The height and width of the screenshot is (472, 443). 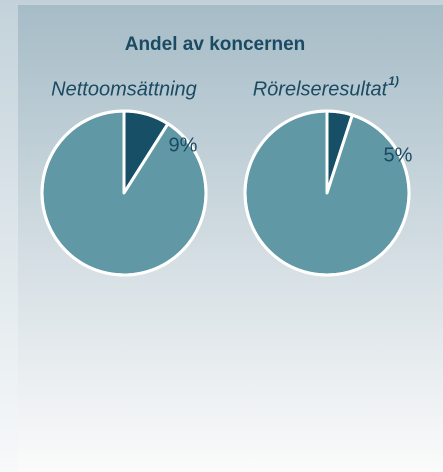 What do you see at coordinates (124, 89) in the screenshot?
I see `pie-title: Nettoomsättning` at bounding box center [124, 89].